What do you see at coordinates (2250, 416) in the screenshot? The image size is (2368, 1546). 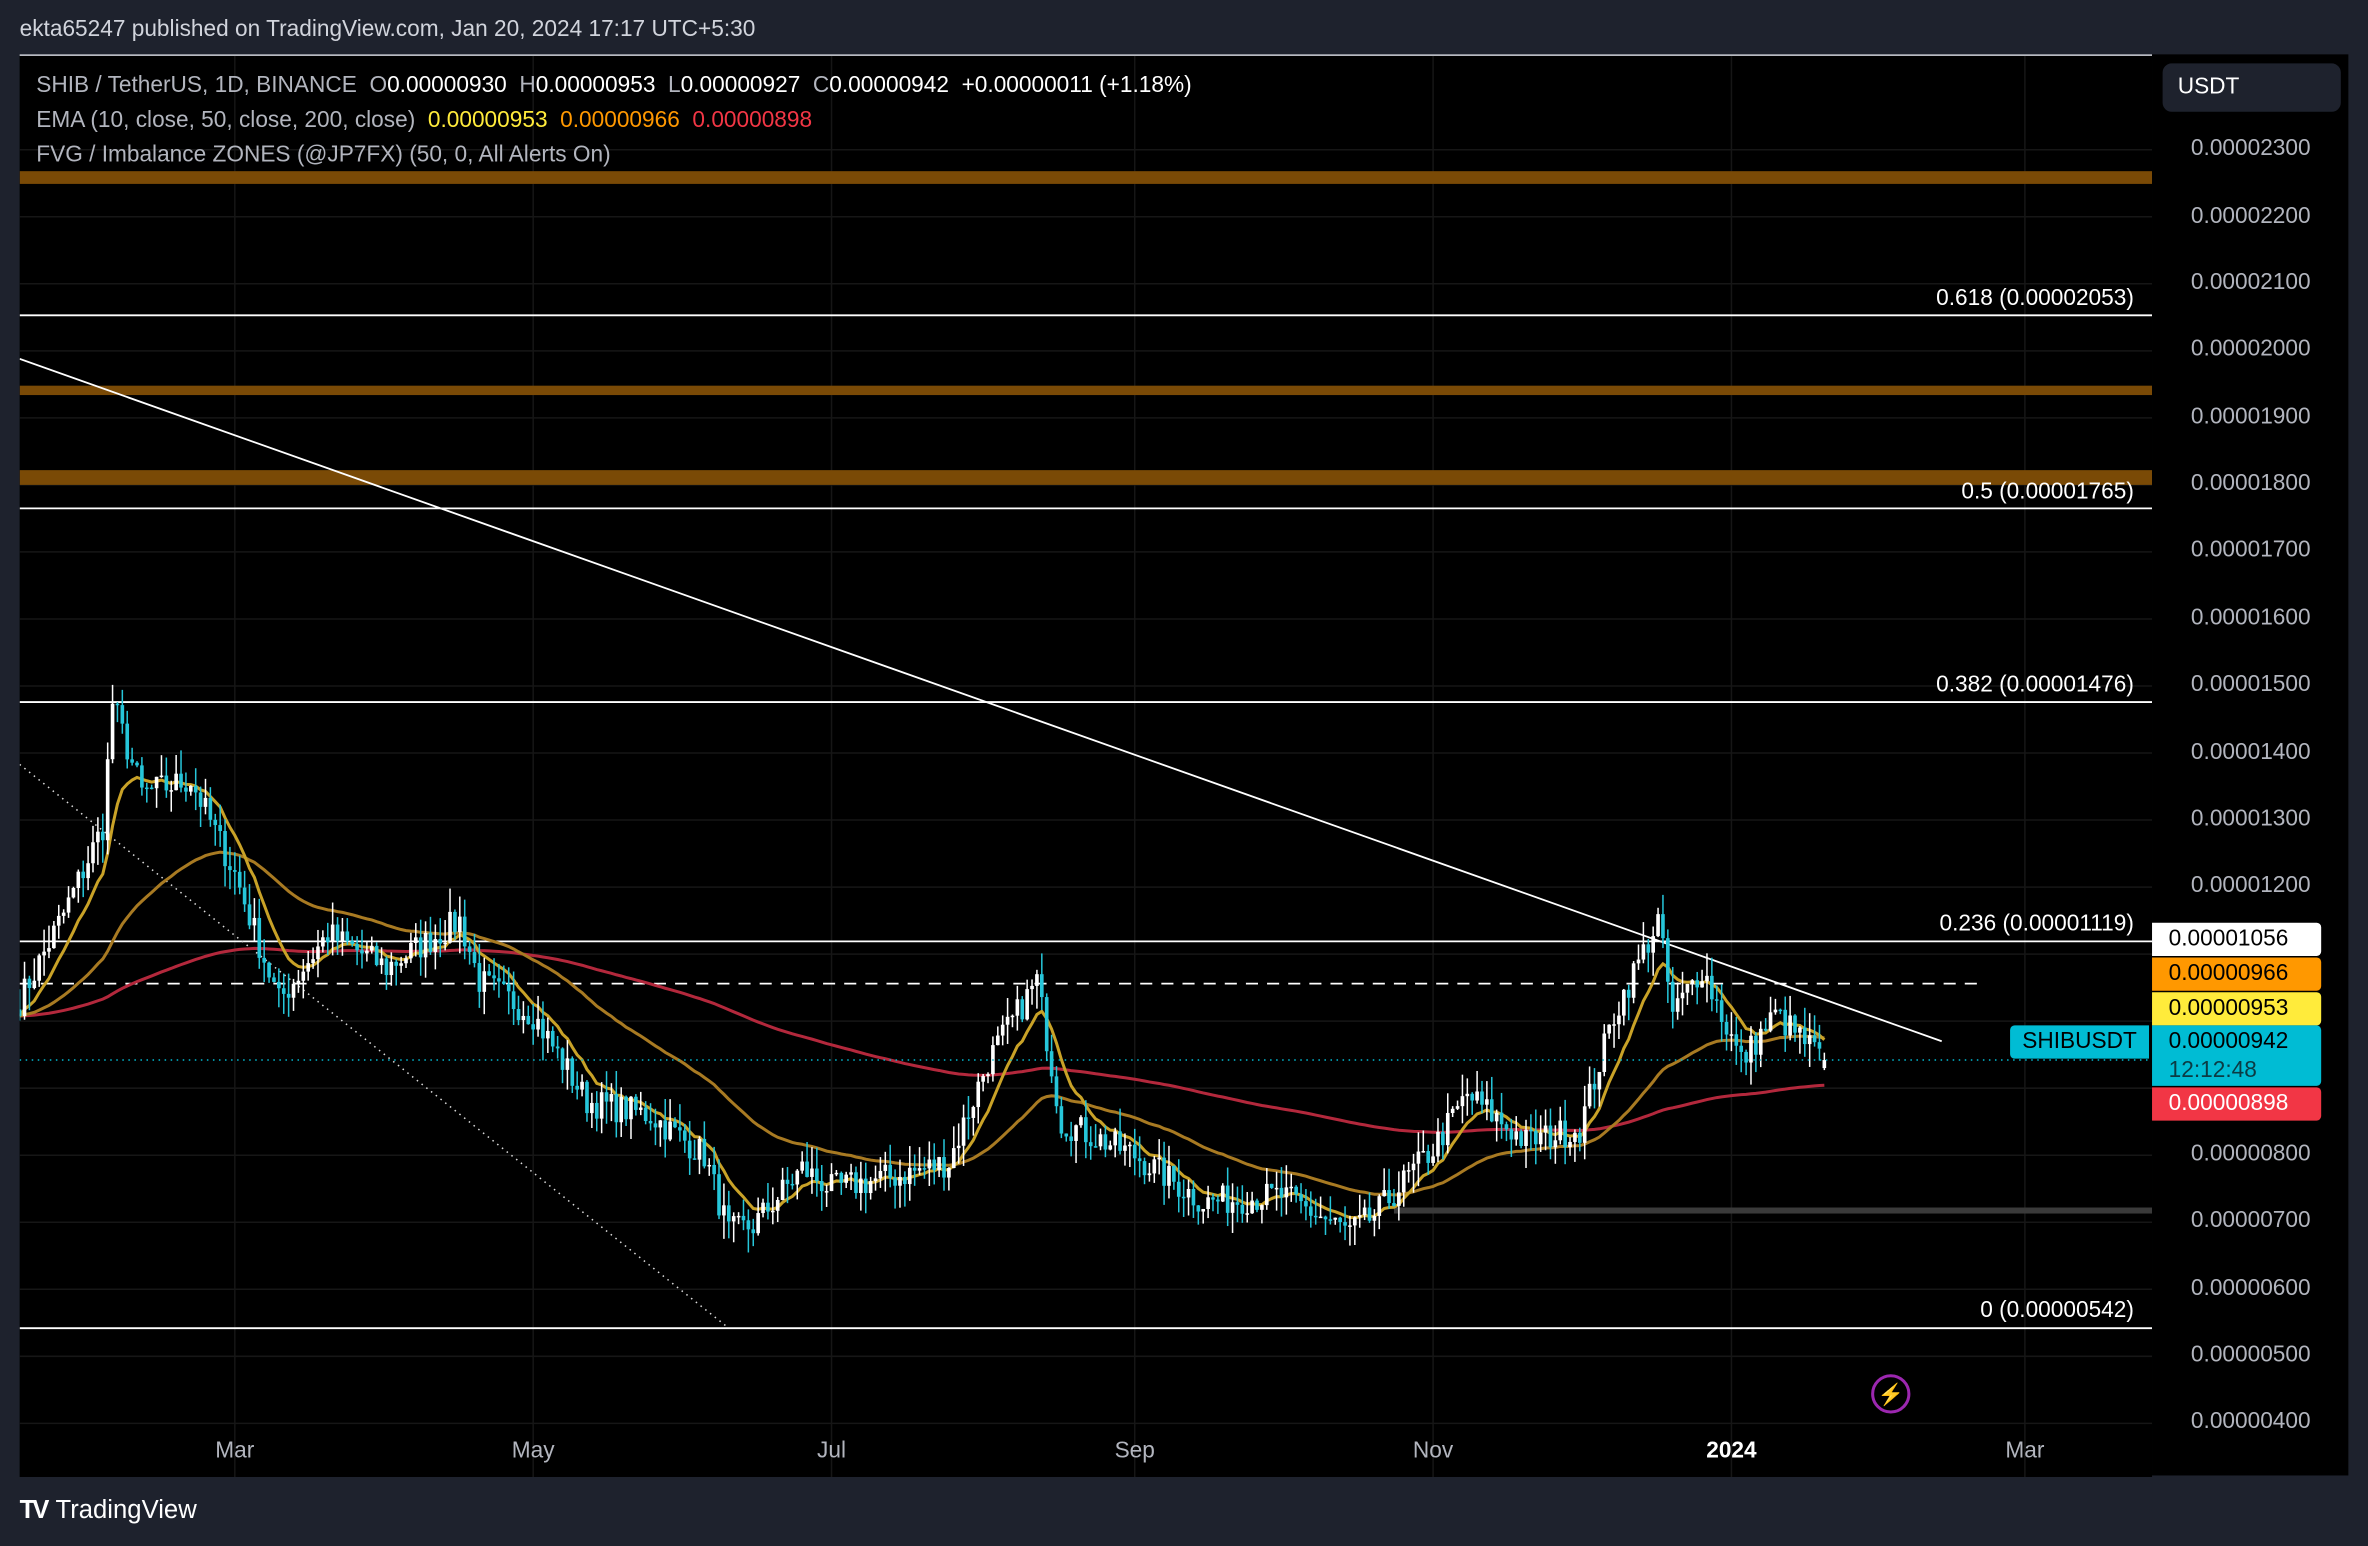 I see `price-tick: 0.00001900` at bounding box center [2250, 416].